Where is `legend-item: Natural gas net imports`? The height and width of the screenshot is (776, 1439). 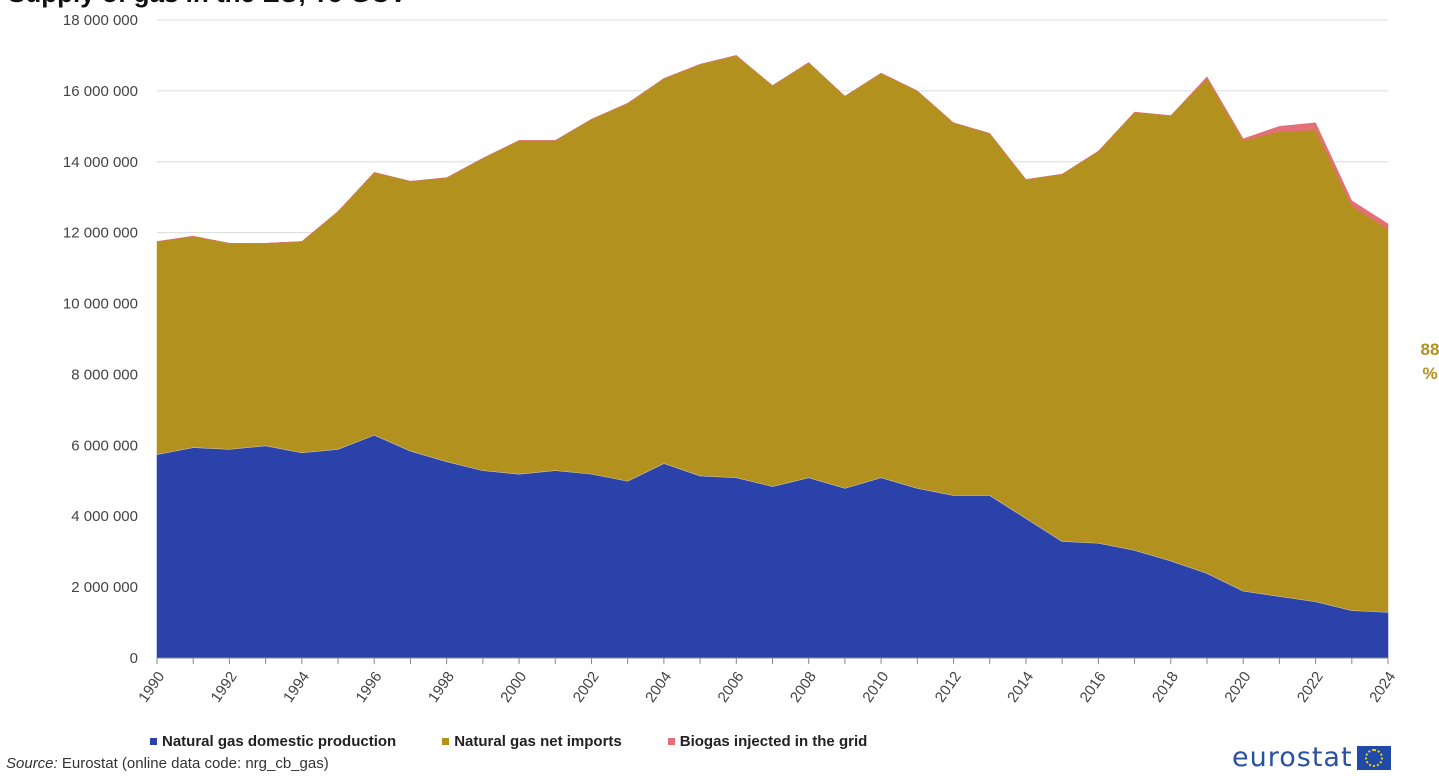 legend-item: Natural gas net imports is located at coordinates (532, 741).